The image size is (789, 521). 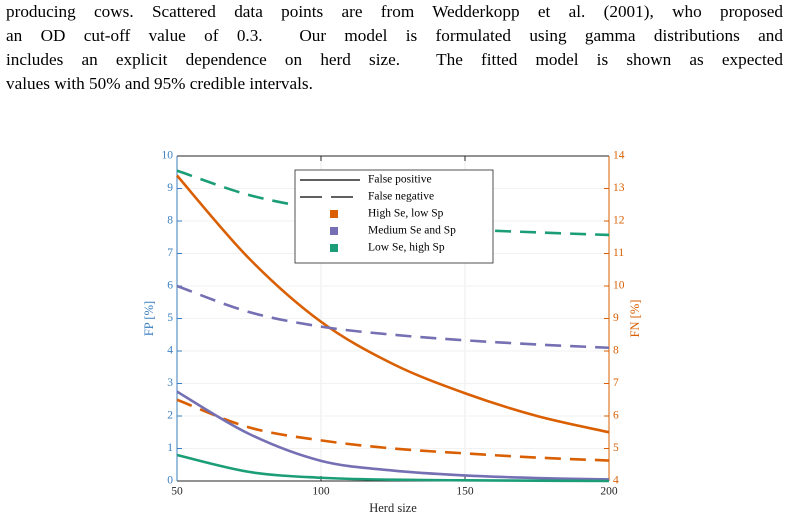 I want to click on legend-label: High Se, low Sp, so click(x=406, y=214).